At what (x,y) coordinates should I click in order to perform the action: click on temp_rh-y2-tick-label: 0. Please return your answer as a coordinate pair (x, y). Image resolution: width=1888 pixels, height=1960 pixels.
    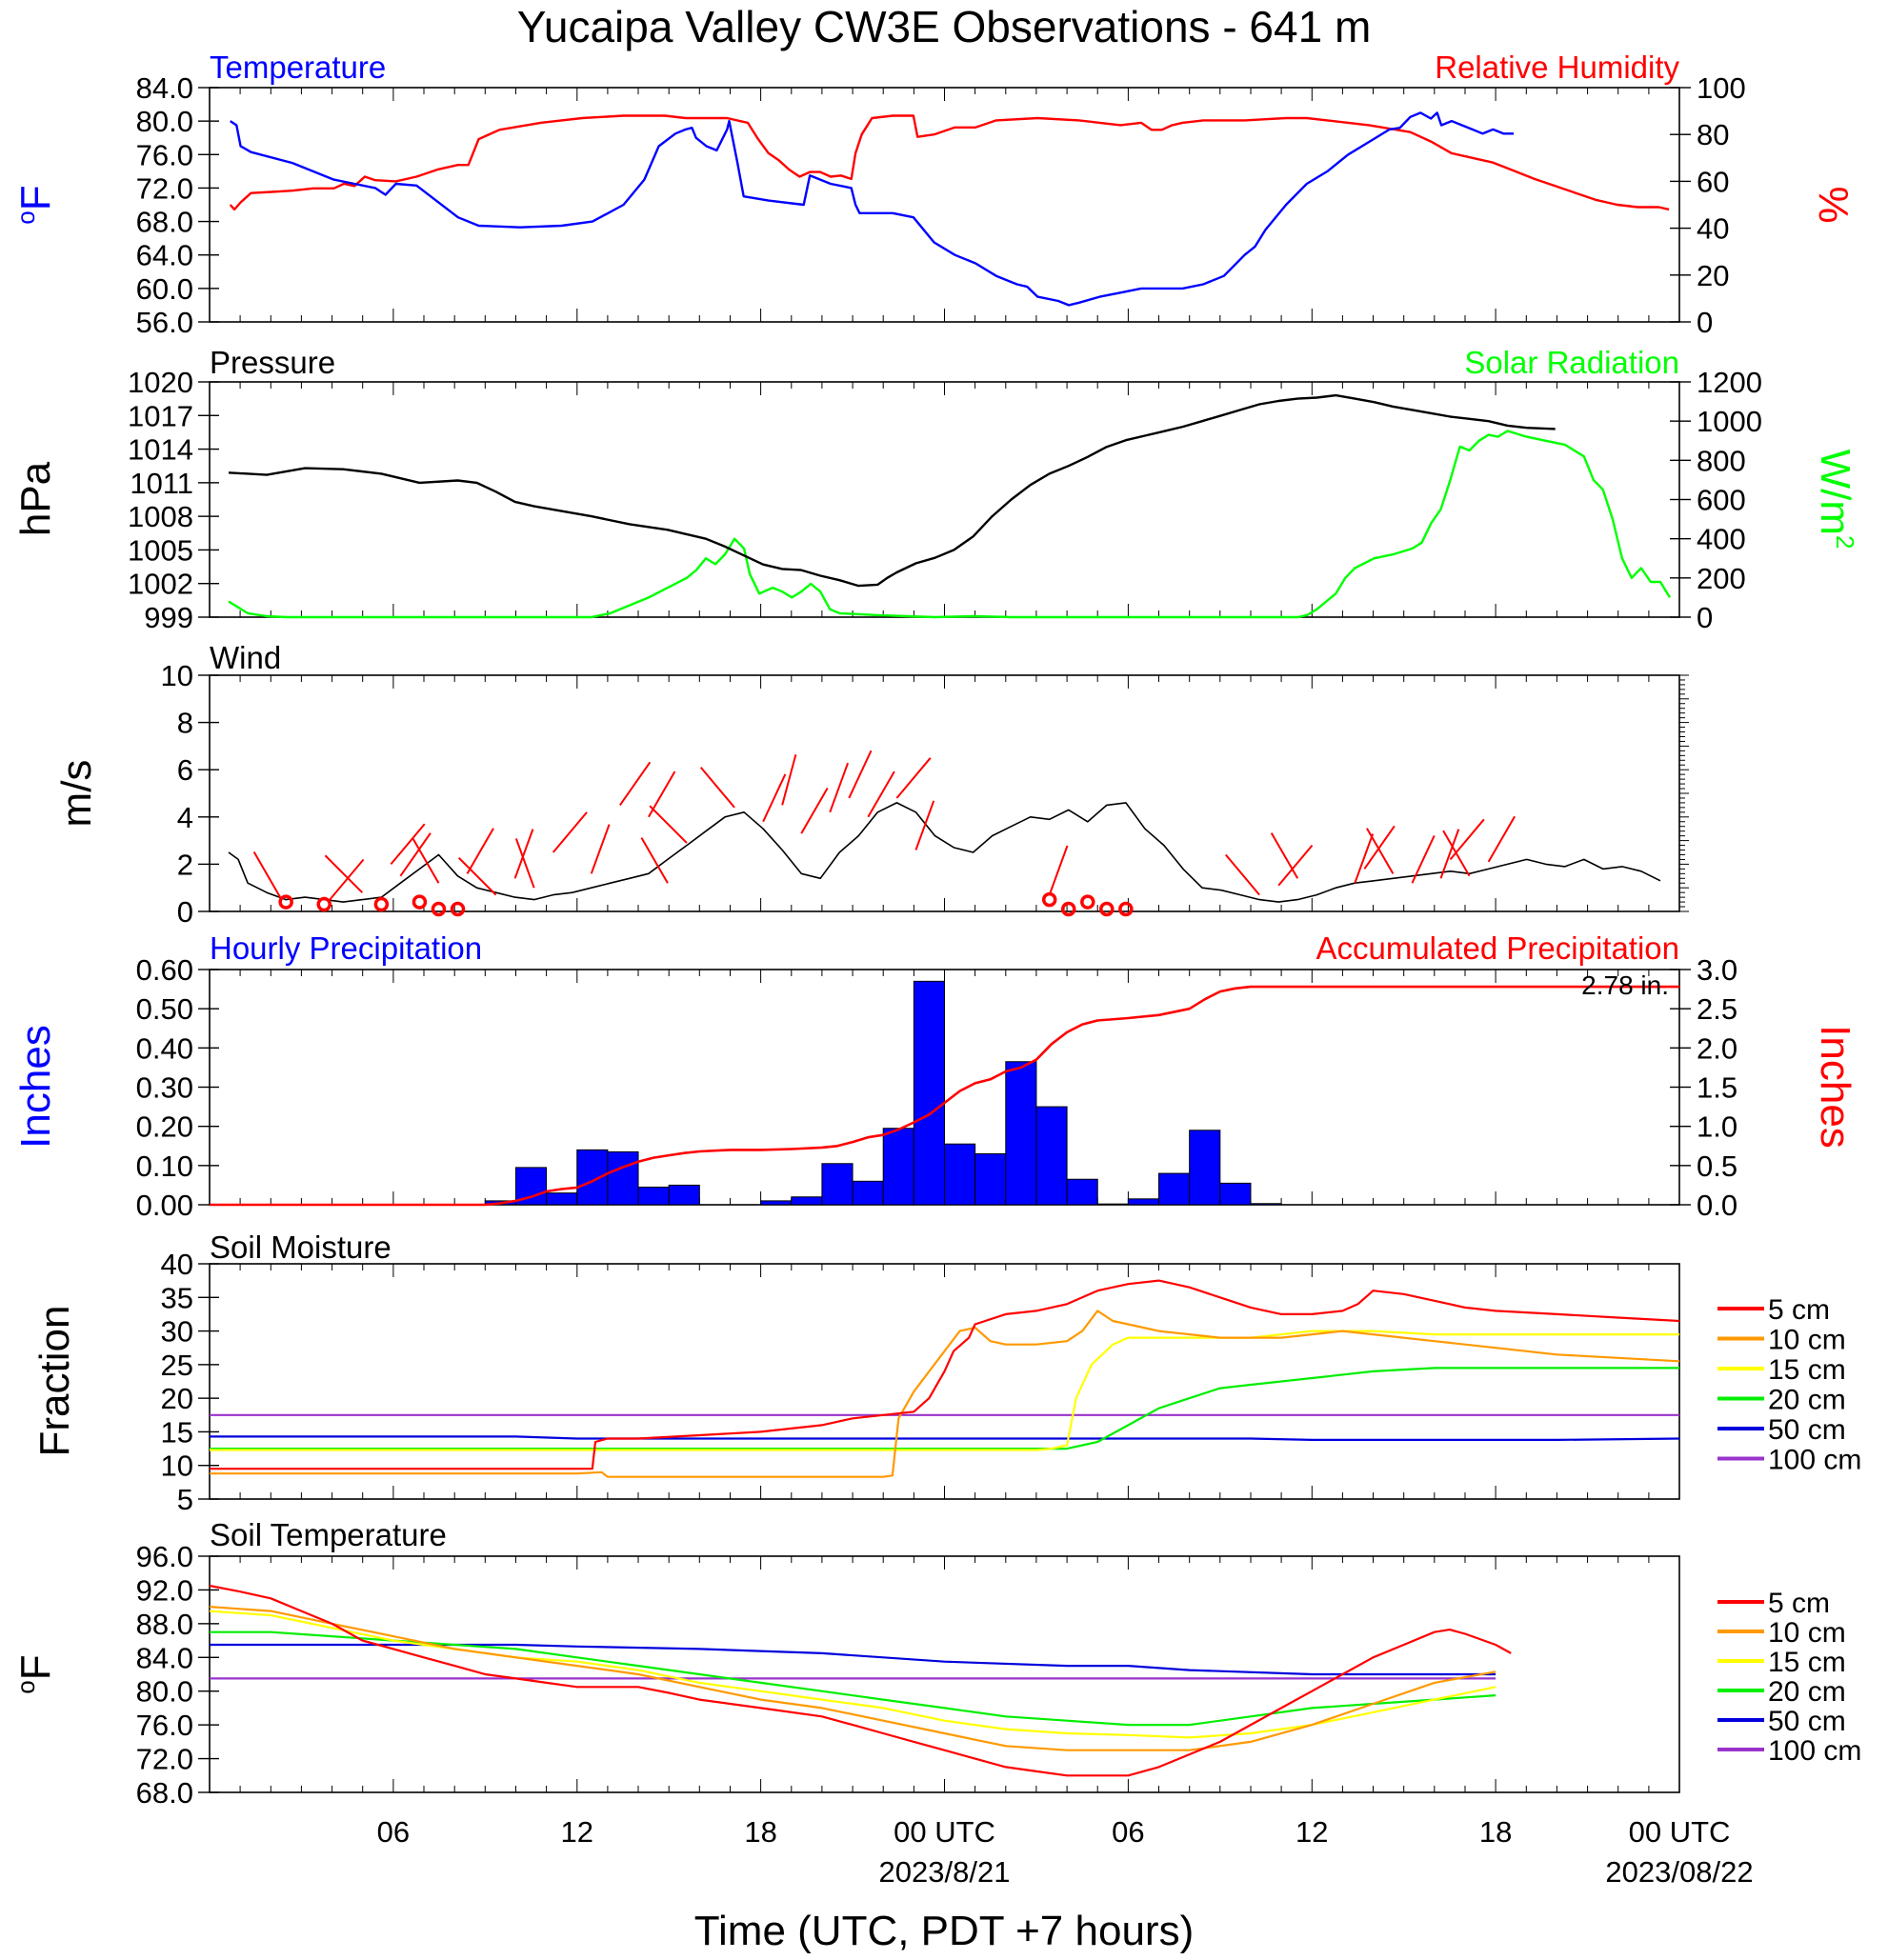
    Looking at the image, I should click on (1705, 322).